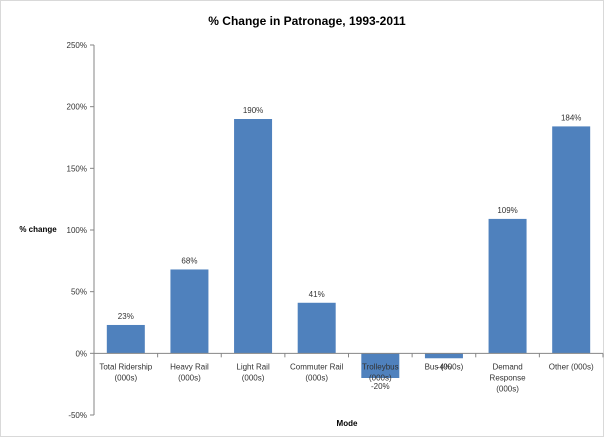 This screenshot has height=438, width=604. What do you see at coordinates (81, 353) in the screenshot?
I see `y-tick-label: 0%` at bounding box center [81, 353].